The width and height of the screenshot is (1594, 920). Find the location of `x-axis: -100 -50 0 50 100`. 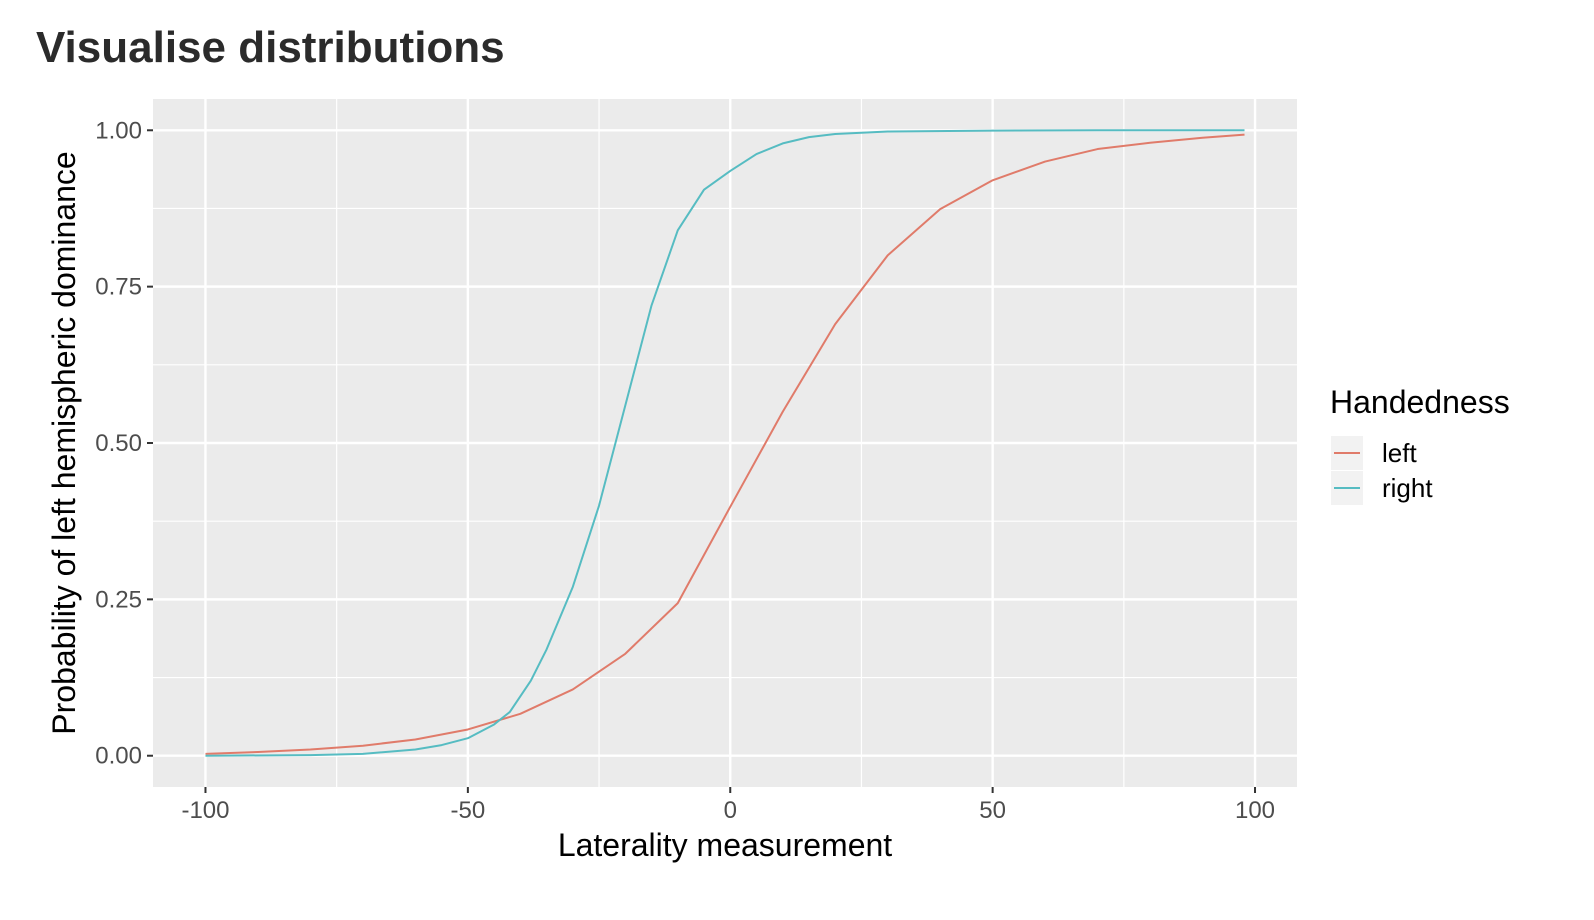

x-axis: -100 -50 0 50 100 is located at coordinates (728, 805).